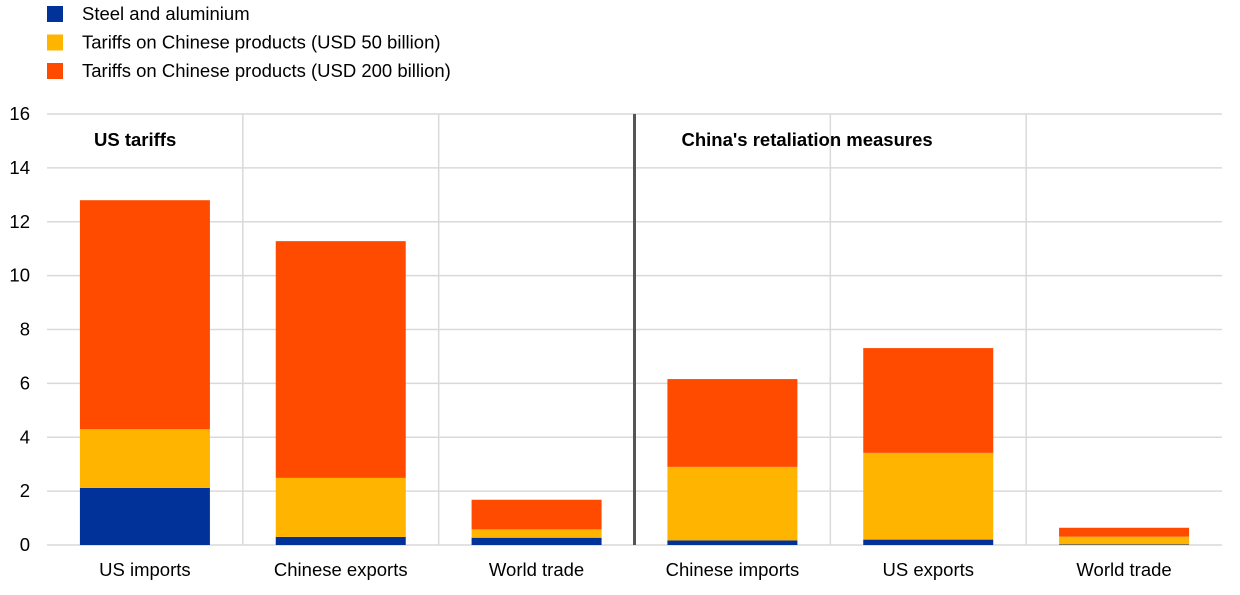 The width and height of the screenshot is (1240, 595). I want to click on y-tick-label: 4, so click(25, 436).